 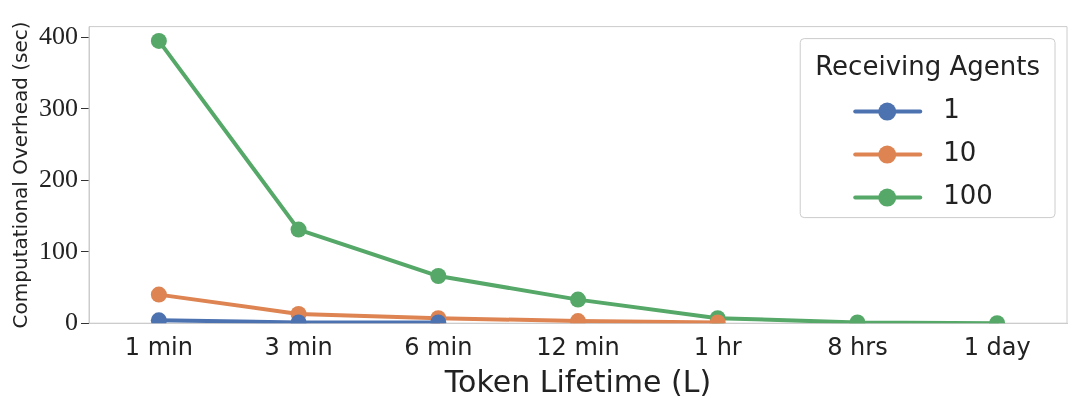 What do you see at coordinates (71, 322) in the screenshot?
I see `y-tick-label: 0` at bounding box center [71, 322].